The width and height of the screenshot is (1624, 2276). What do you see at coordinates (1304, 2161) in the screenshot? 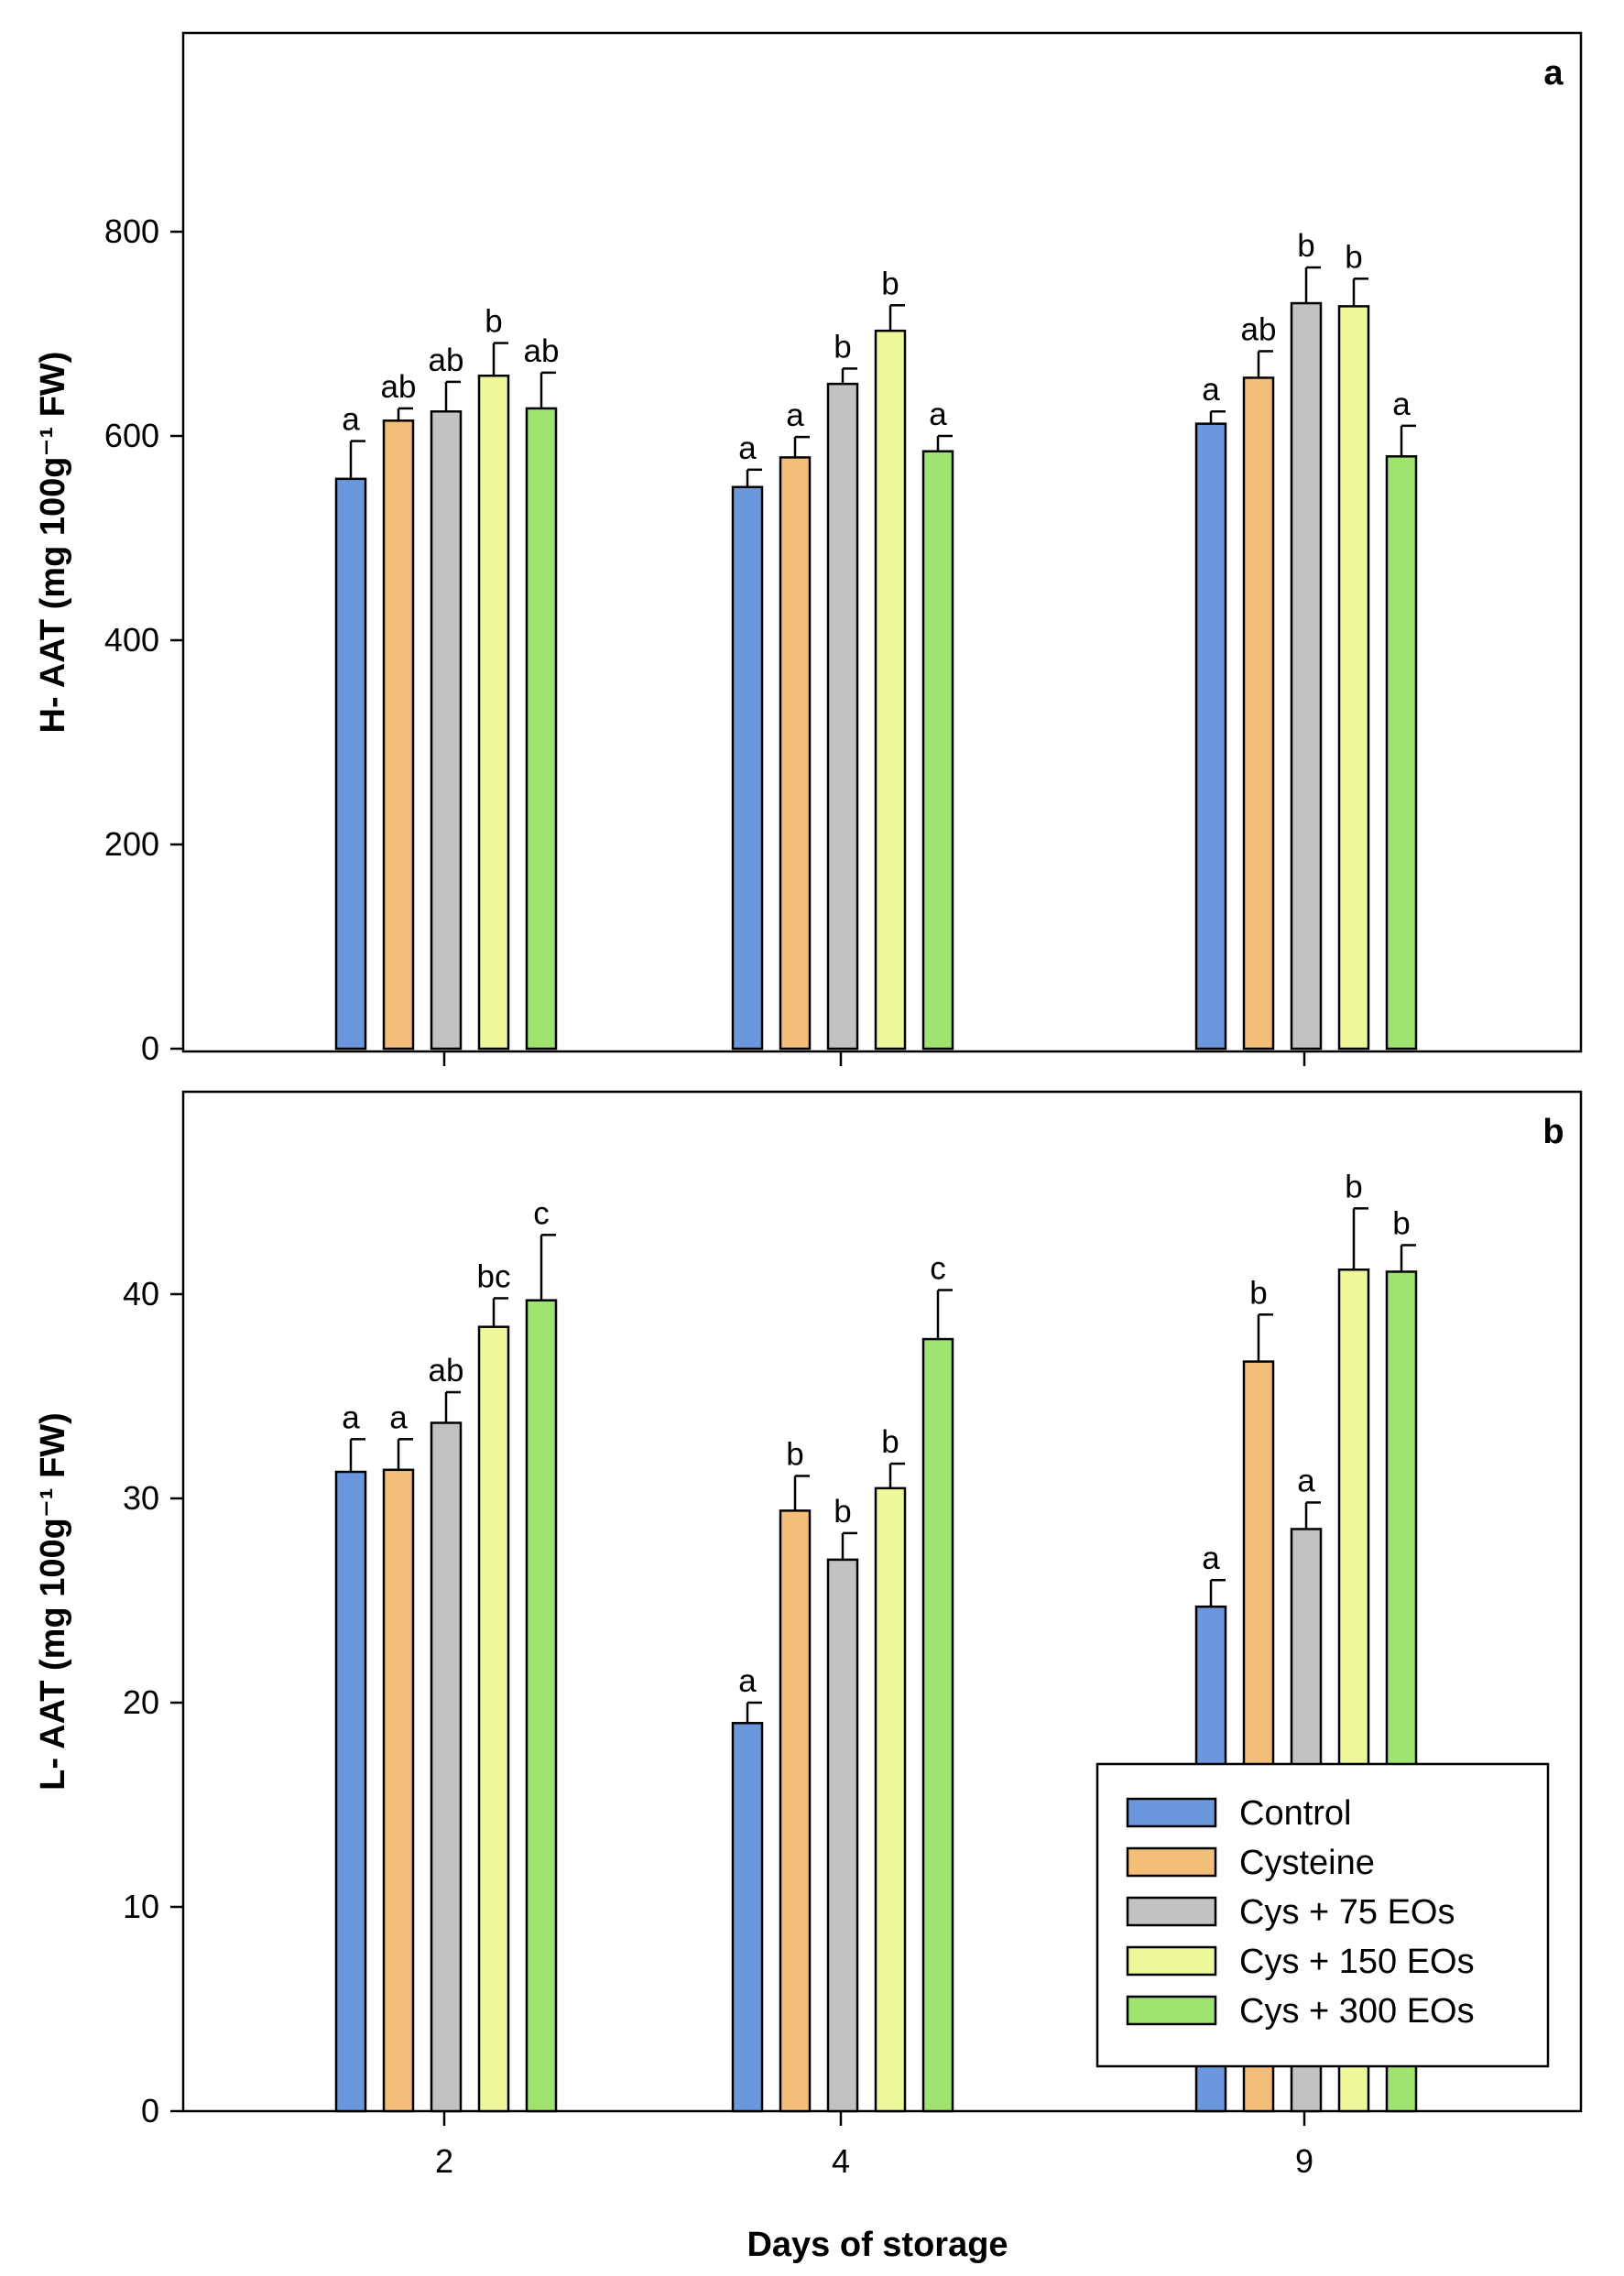
I see `x-tick-label: 9` at bounding box center [1304, 2161].